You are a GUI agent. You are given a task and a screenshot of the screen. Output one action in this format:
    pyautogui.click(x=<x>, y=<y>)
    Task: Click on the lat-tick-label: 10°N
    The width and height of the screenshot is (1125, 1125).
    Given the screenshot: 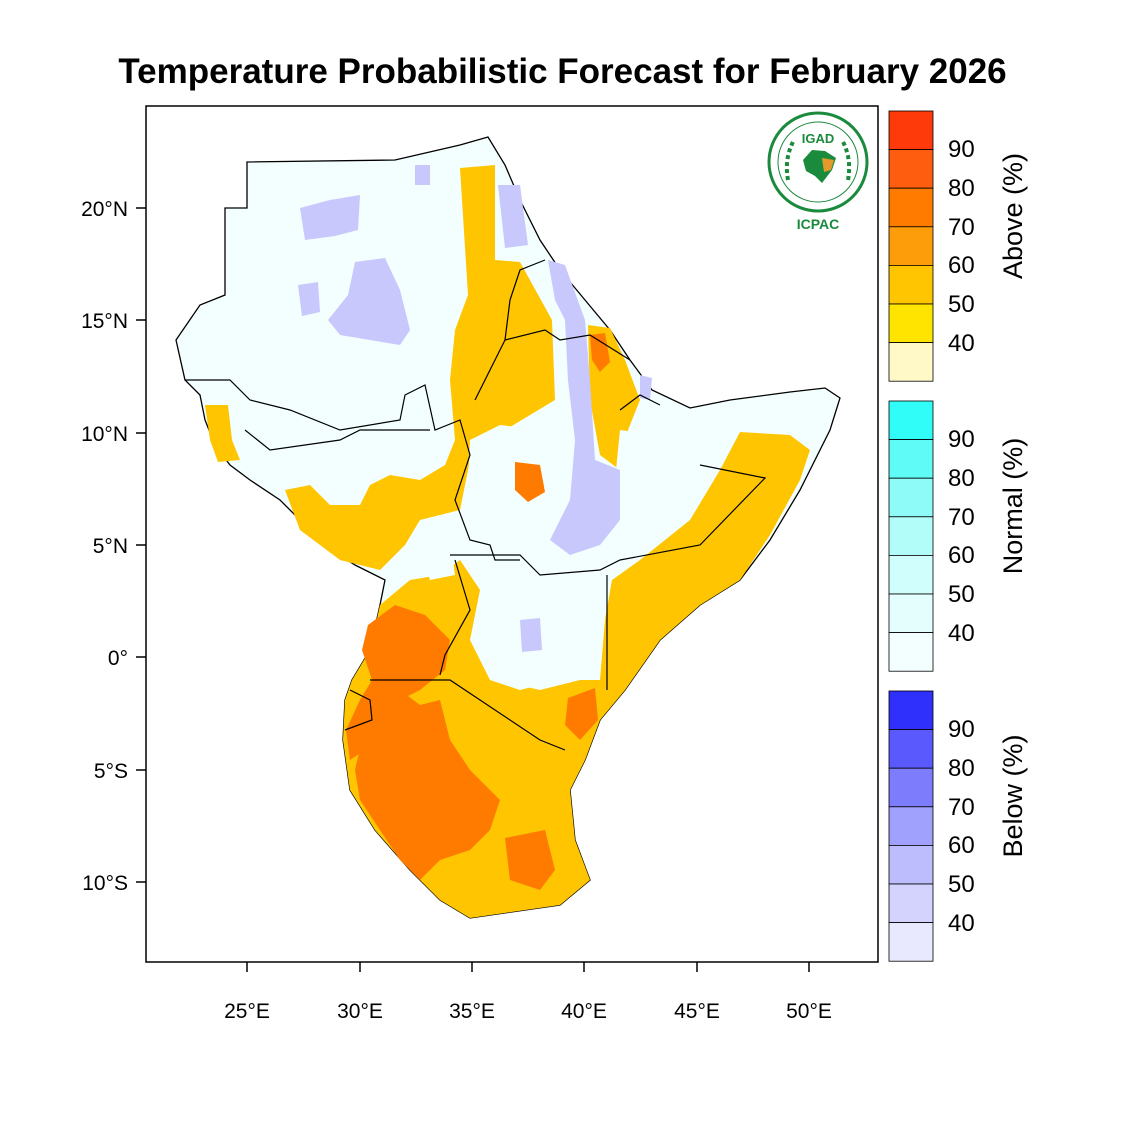 What is the action you would take?
    pyautogui.click(x=104, y=434)
    